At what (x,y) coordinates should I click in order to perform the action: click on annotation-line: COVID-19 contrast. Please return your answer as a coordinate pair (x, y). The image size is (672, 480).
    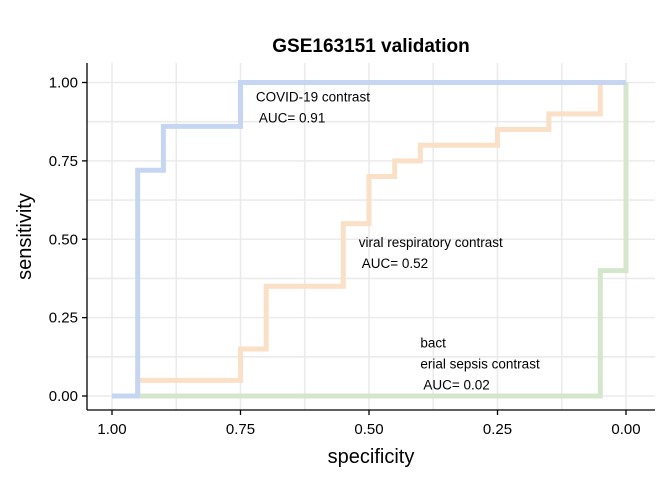
    Looking at the image, I should click on (313, 96).